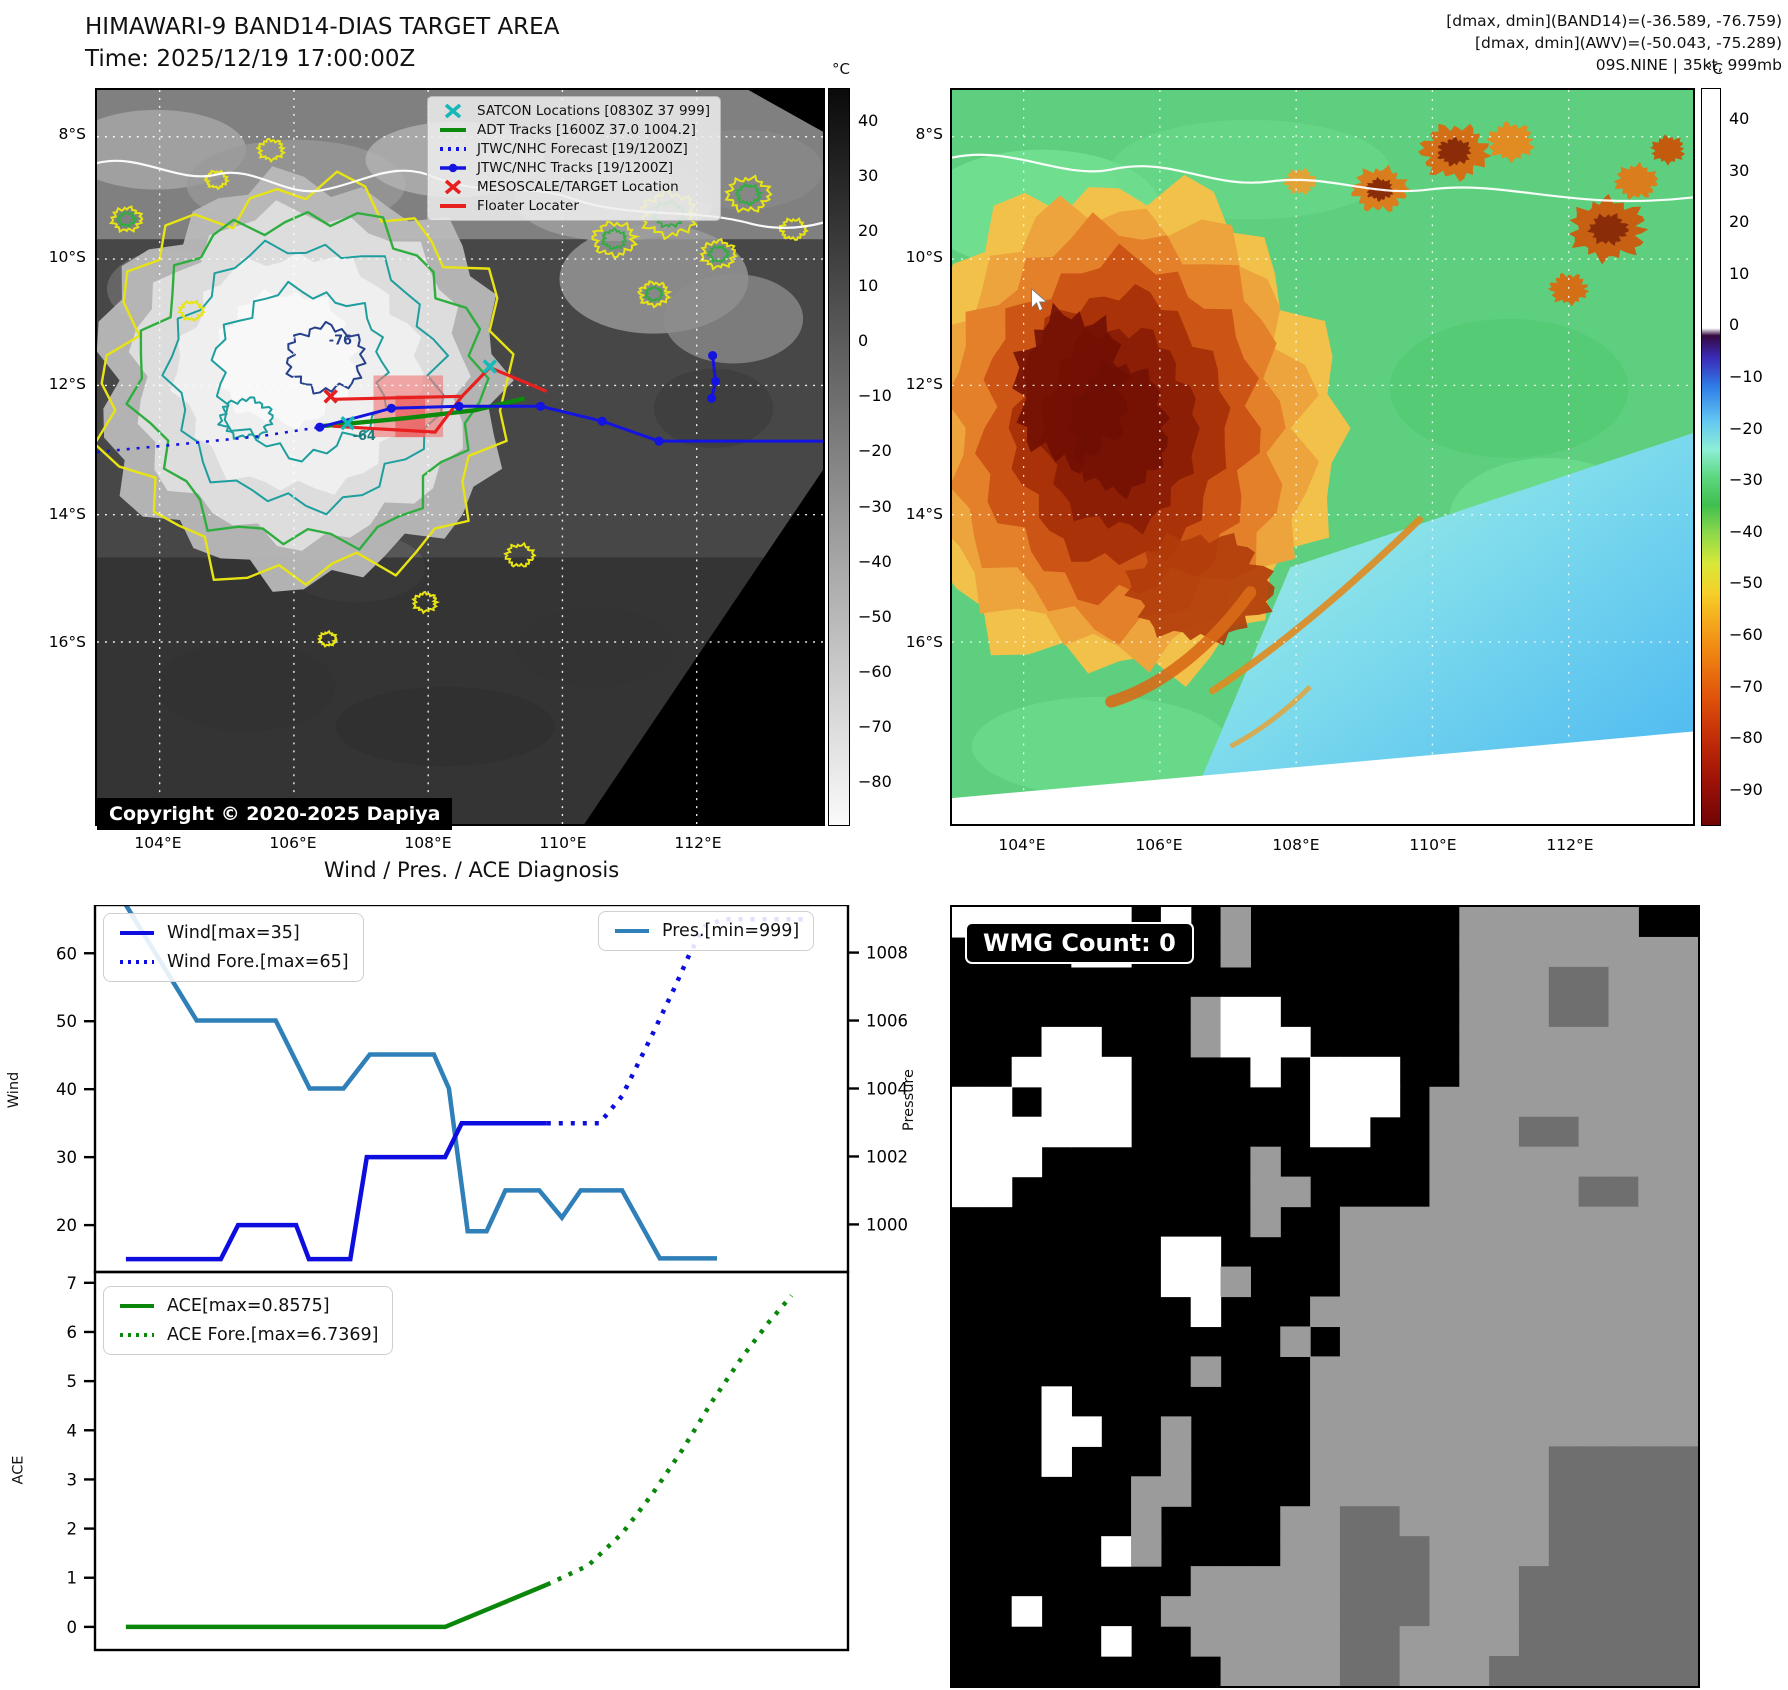 Image resolution: width=1788 pixels, height=1690 pixels. What do you see at coordinates (1739, 118) in the screenshot?
I see `colorbar-tick-label: 40` at bounding box center [1739, 118].